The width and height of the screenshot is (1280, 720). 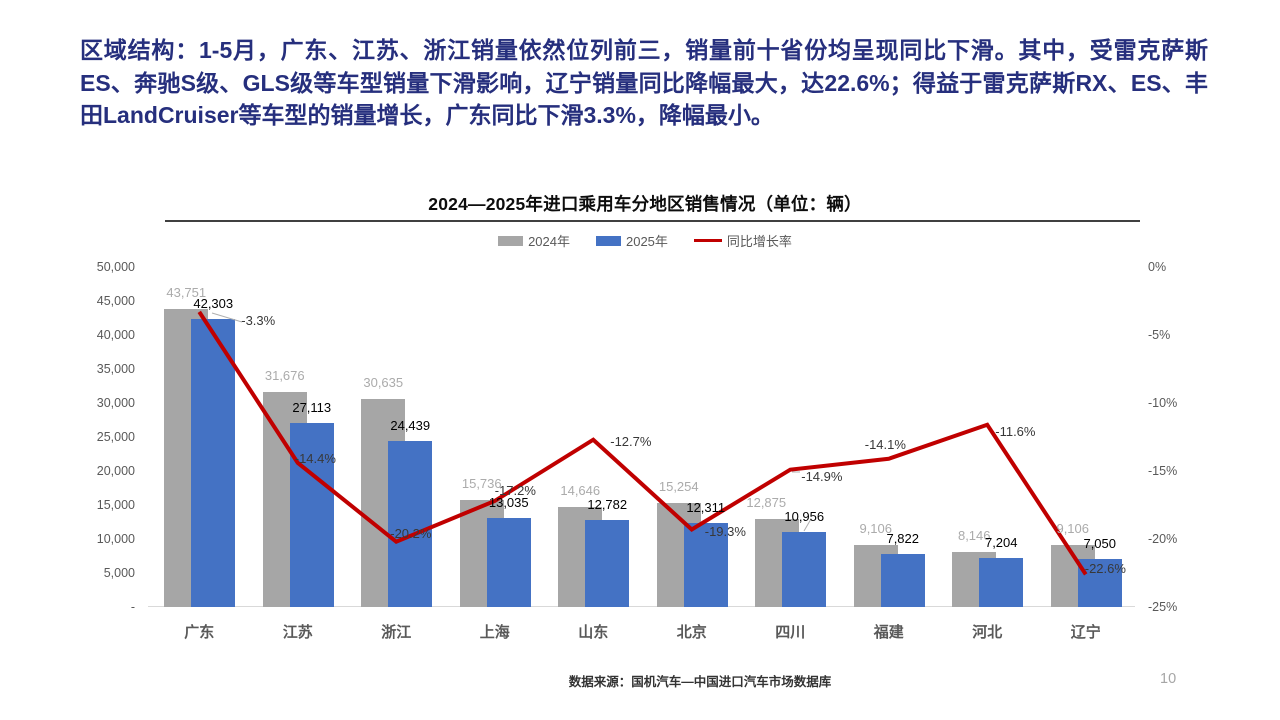 What do you see at coordinates (608, 240) in the screenshot?
I see `legend-swatch-2025` at bounding box center [608, 240].